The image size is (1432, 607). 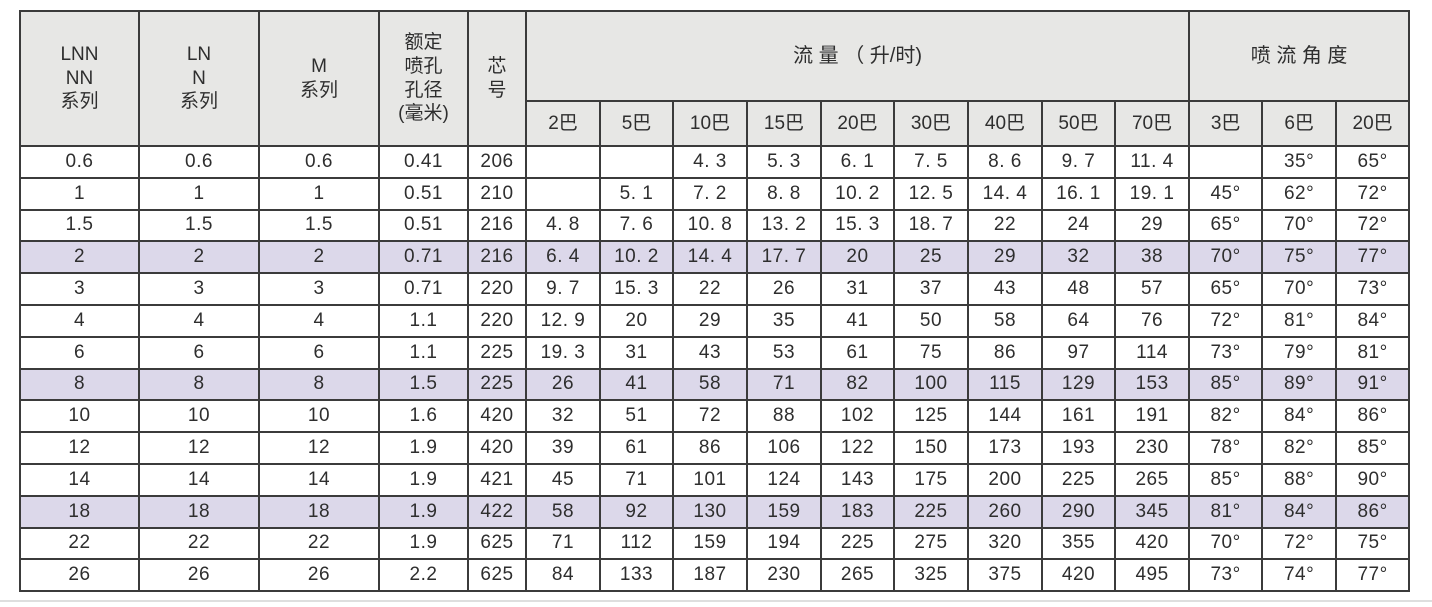 I want to click on table-cell: 625, so click(x=497, y=543).